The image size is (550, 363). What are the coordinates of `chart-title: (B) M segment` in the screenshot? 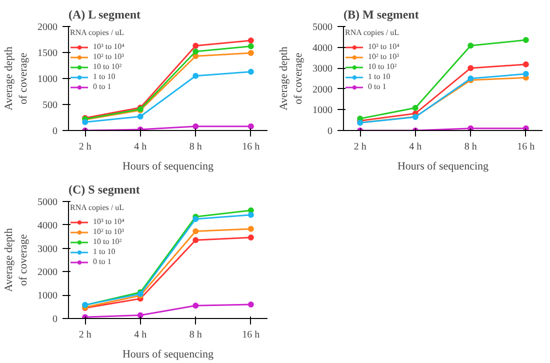 It's located at (381, 15).